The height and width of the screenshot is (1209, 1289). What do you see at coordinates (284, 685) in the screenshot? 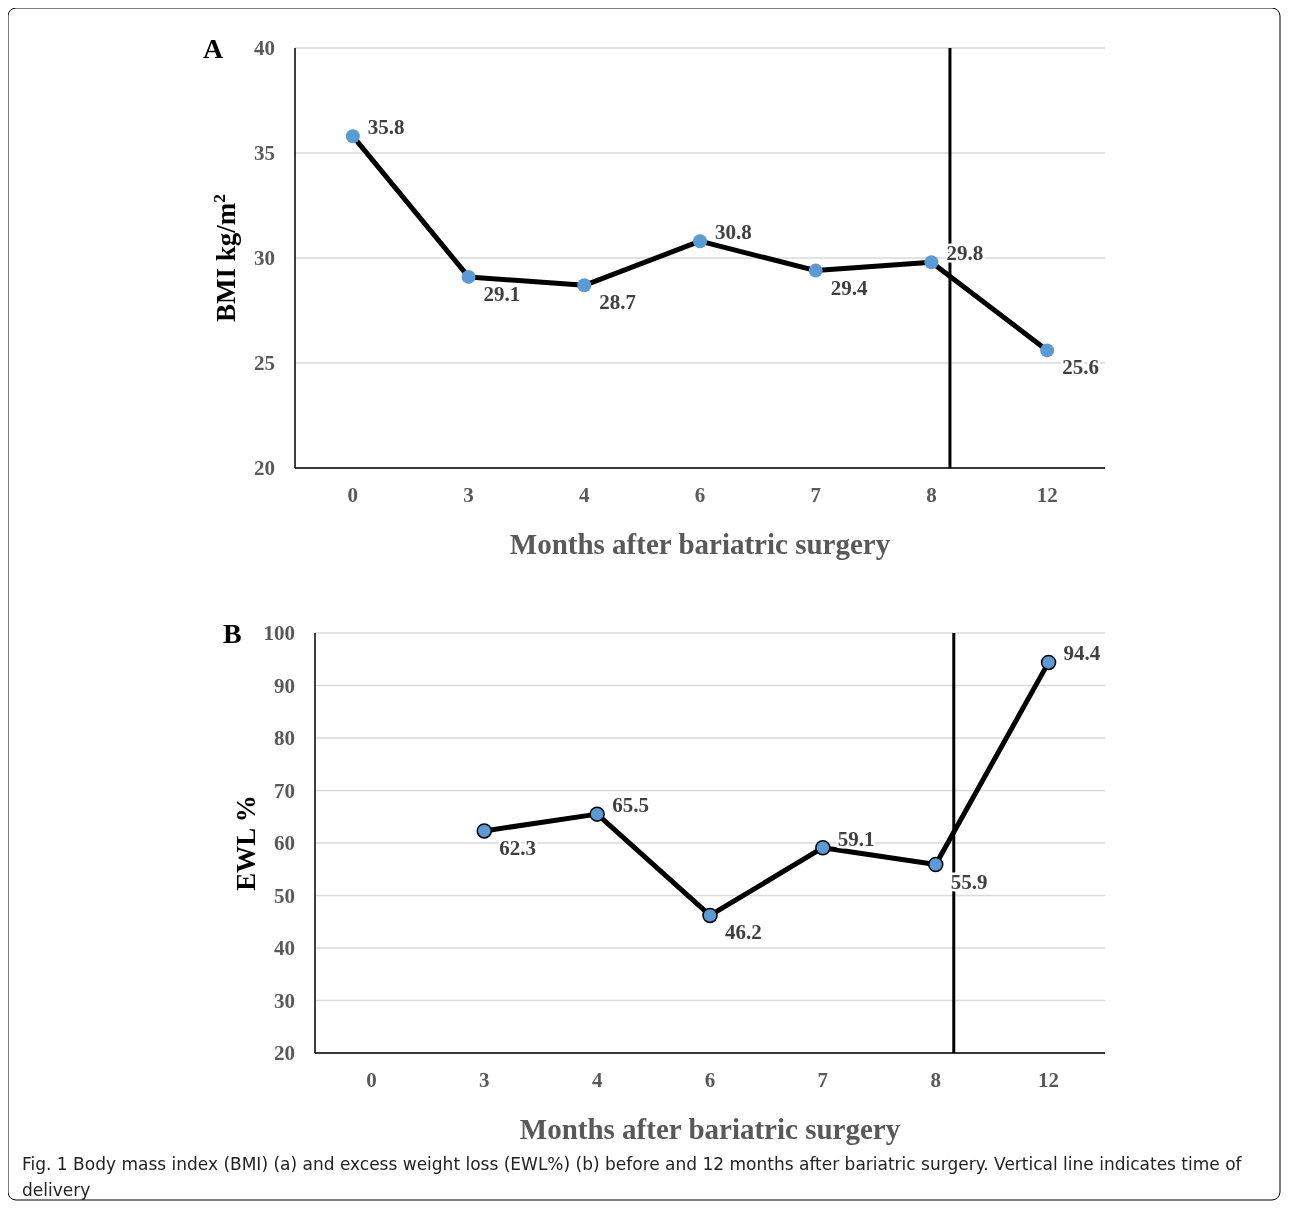
I see `y-tick-label: 90` at bounding box center [284, 685].